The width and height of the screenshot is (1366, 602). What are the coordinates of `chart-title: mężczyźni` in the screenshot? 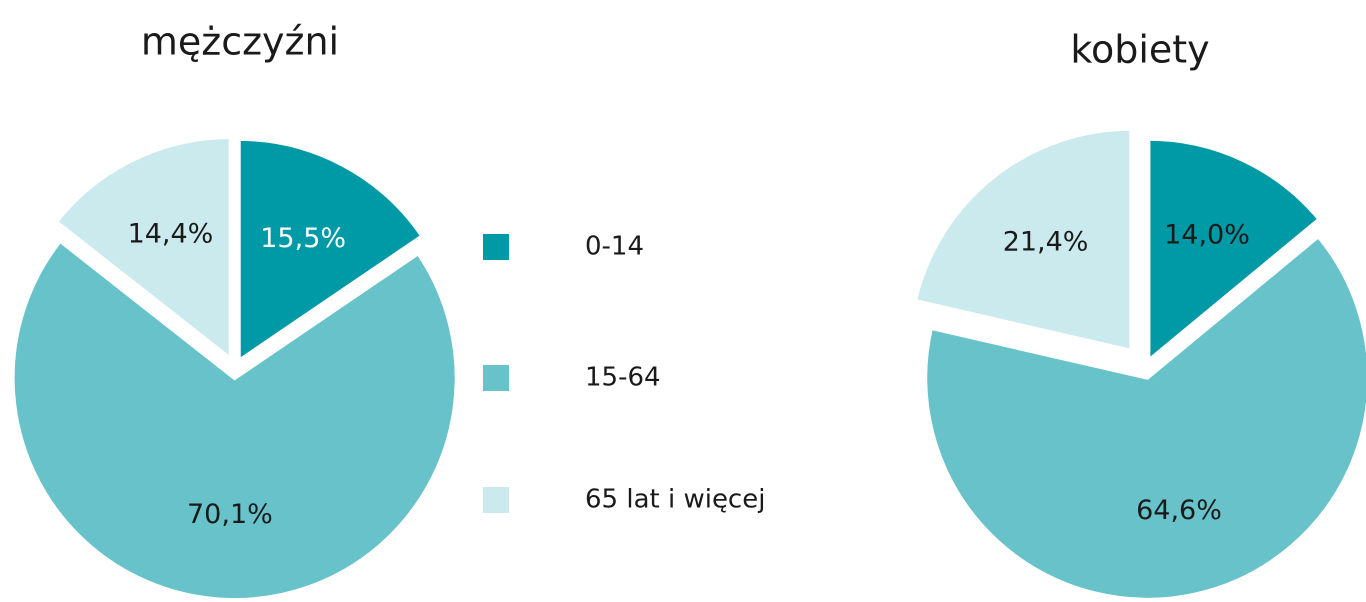 It's located at (240, 42).